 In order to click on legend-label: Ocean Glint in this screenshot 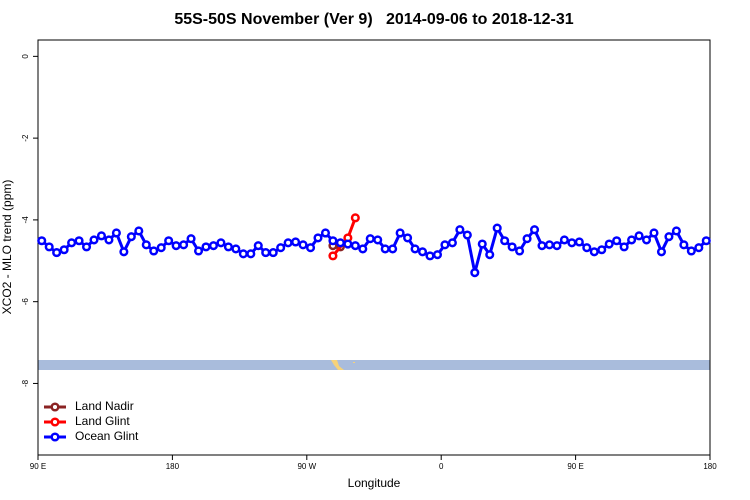, I will do `click(107, 436)`.